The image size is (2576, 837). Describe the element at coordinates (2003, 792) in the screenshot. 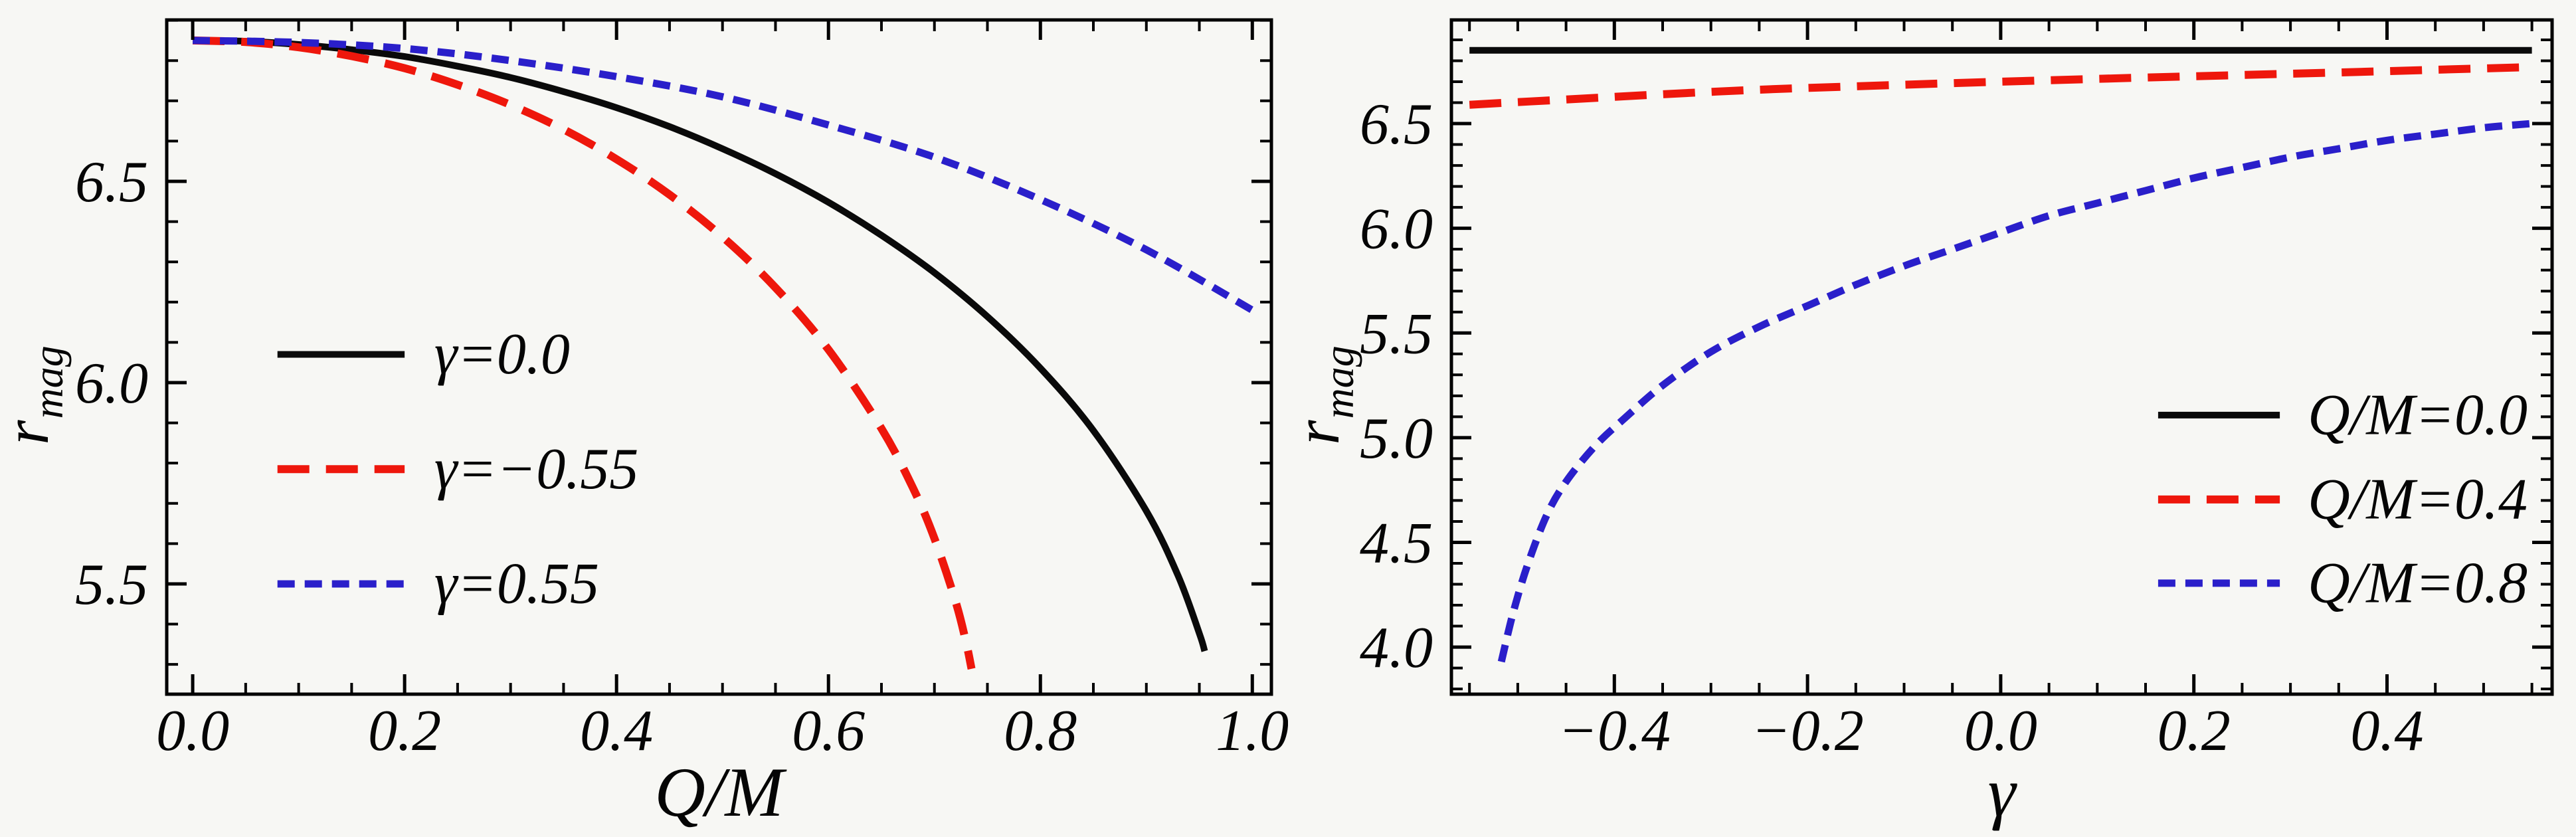

I see `x-axis-label: γ` at that location.